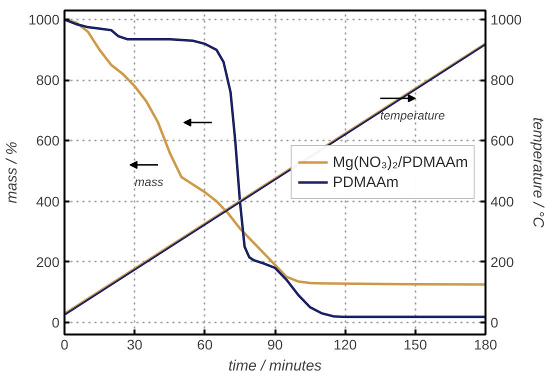 The width and height of the screenshot is (550, 384). Describe the element at coordinates (494, 322) in the screenshot. I see `y2-tick-label: 0` at that location.